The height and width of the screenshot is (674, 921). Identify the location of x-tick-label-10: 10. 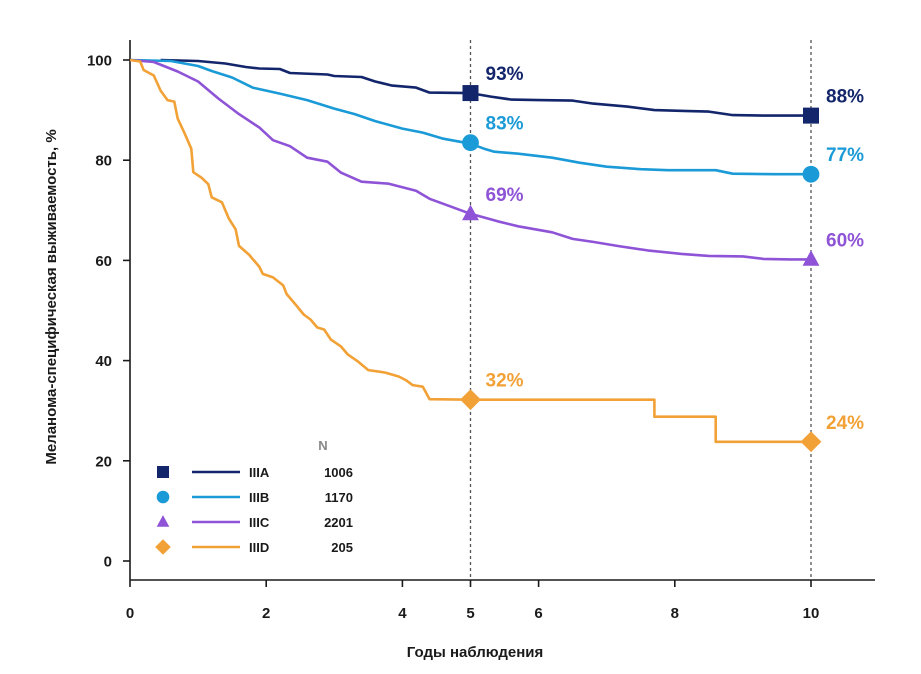
(811, 613).